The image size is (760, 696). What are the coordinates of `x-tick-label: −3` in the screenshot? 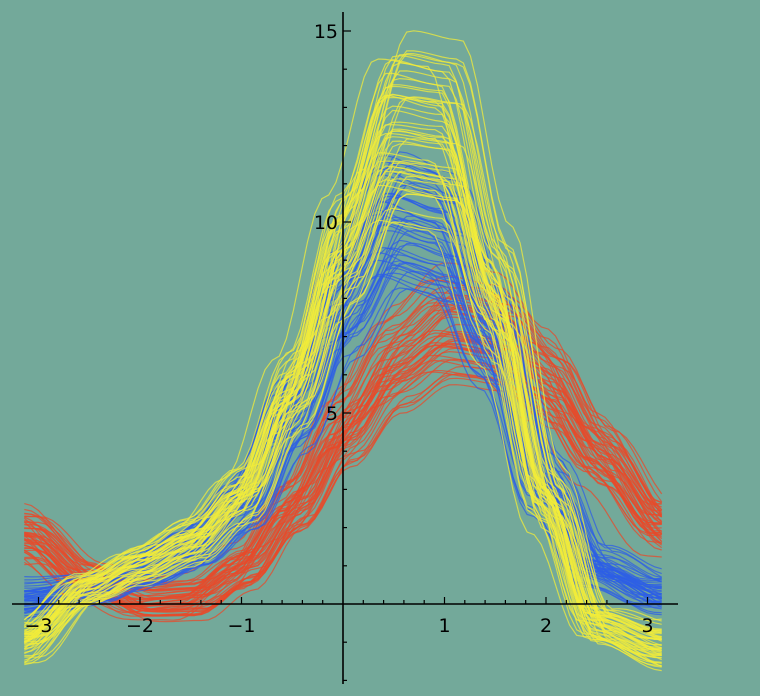 It's located at (38, 626).